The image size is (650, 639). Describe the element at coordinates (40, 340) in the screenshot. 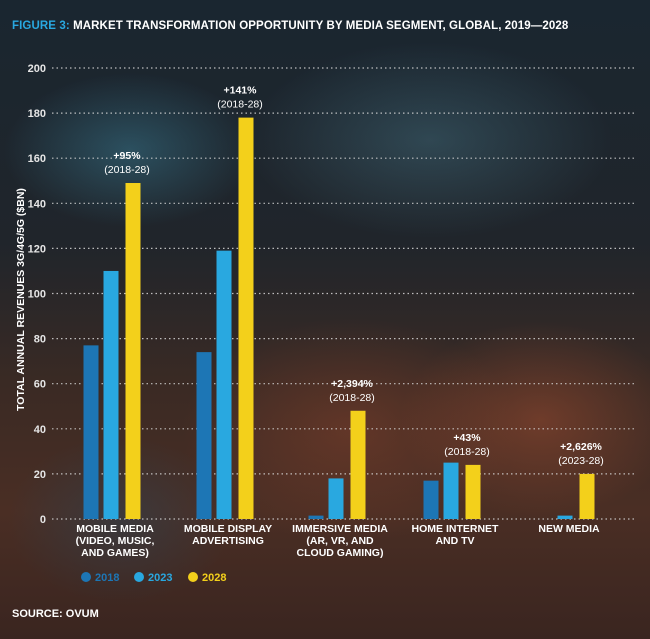

I see `y-tick-label: 80` at that location.